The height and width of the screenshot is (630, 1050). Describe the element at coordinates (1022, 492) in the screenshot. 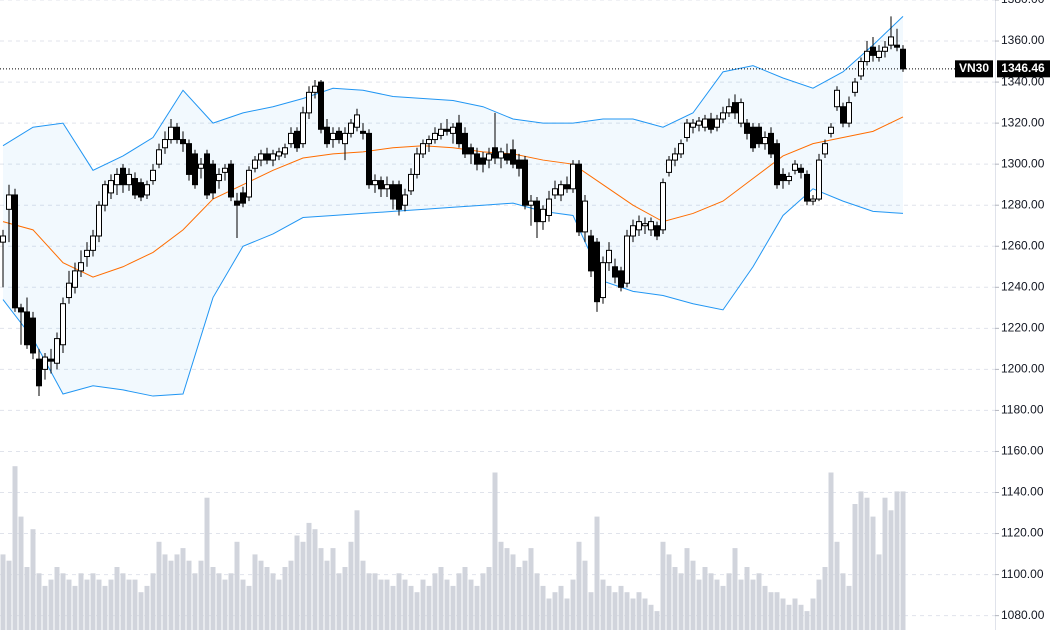

I see `y-tick-label: 1140.00` at that location.